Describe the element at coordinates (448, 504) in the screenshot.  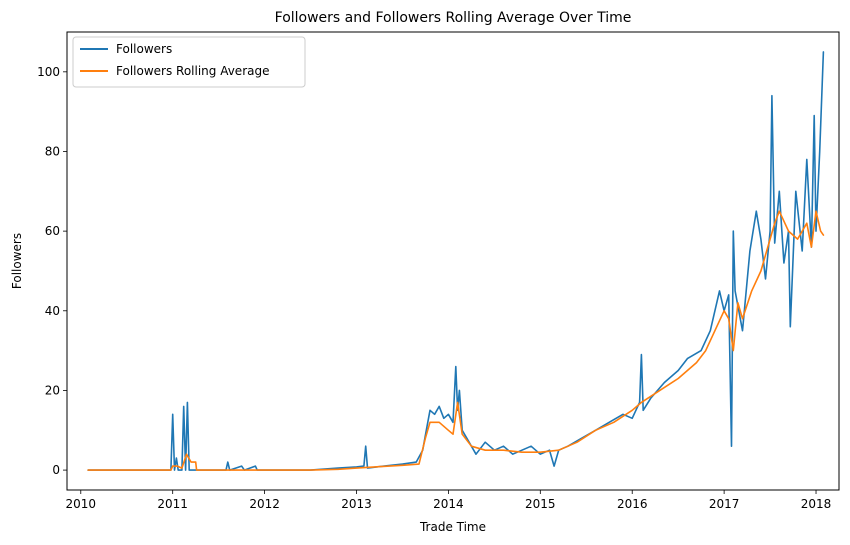
I see `x-tick-label: 2014` at that location.